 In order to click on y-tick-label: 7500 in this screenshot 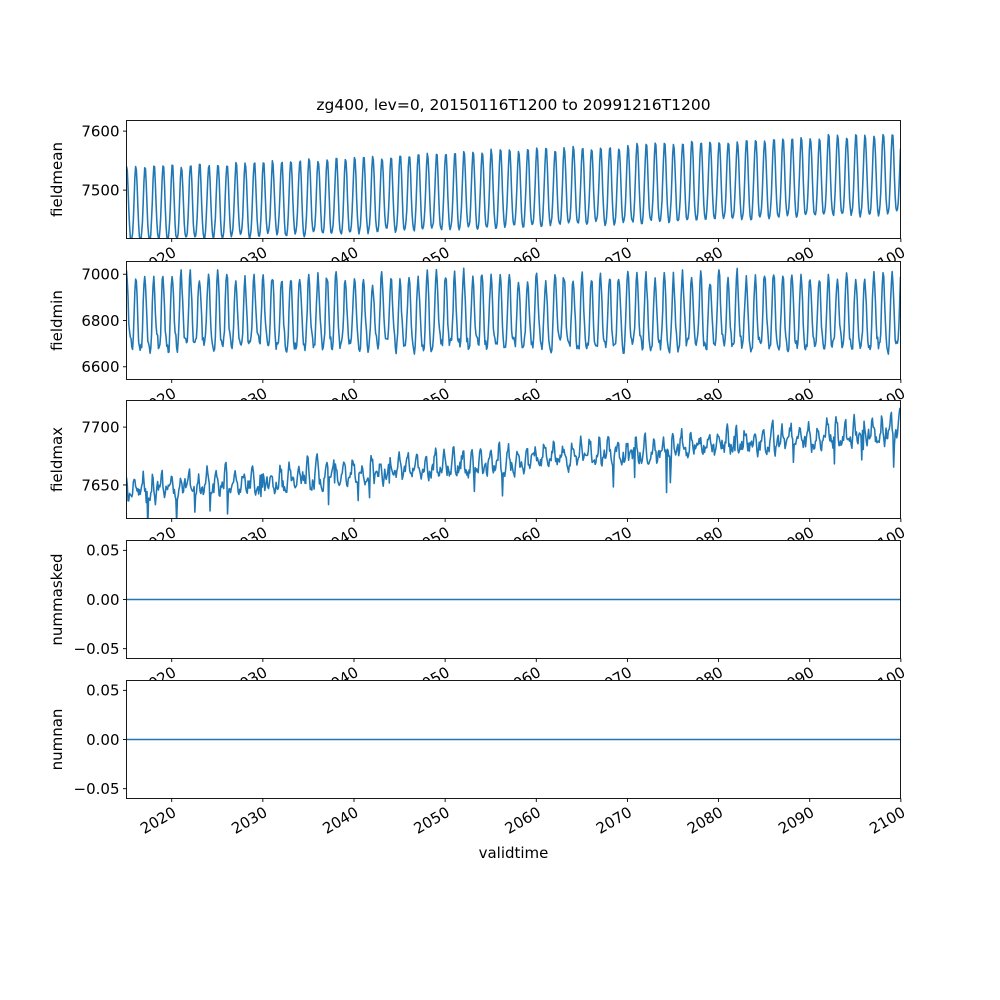, I will do `click(100, 190)`.